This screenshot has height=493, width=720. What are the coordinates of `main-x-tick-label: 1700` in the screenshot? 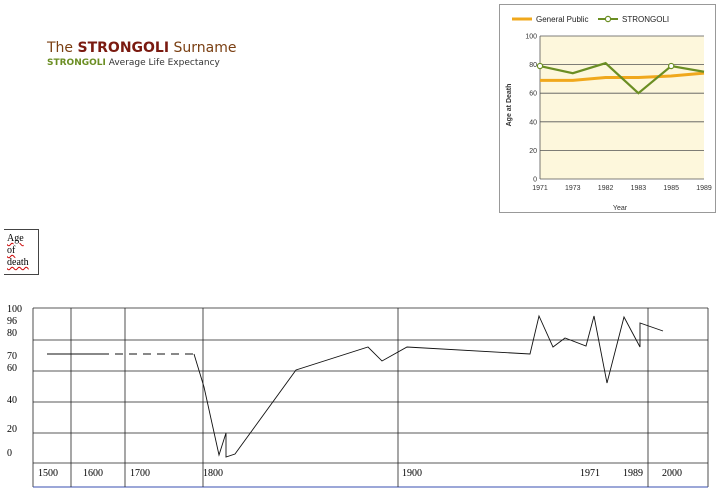 It's located at (140, 473).